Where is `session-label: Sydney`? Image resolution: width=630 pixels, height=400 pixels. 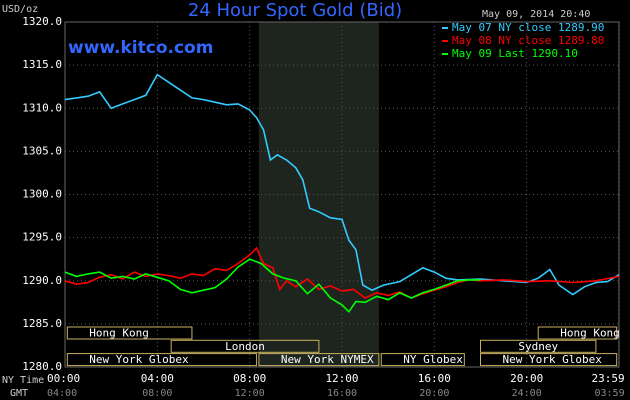 session-label: Sydney is located at coordinates (538, 346).